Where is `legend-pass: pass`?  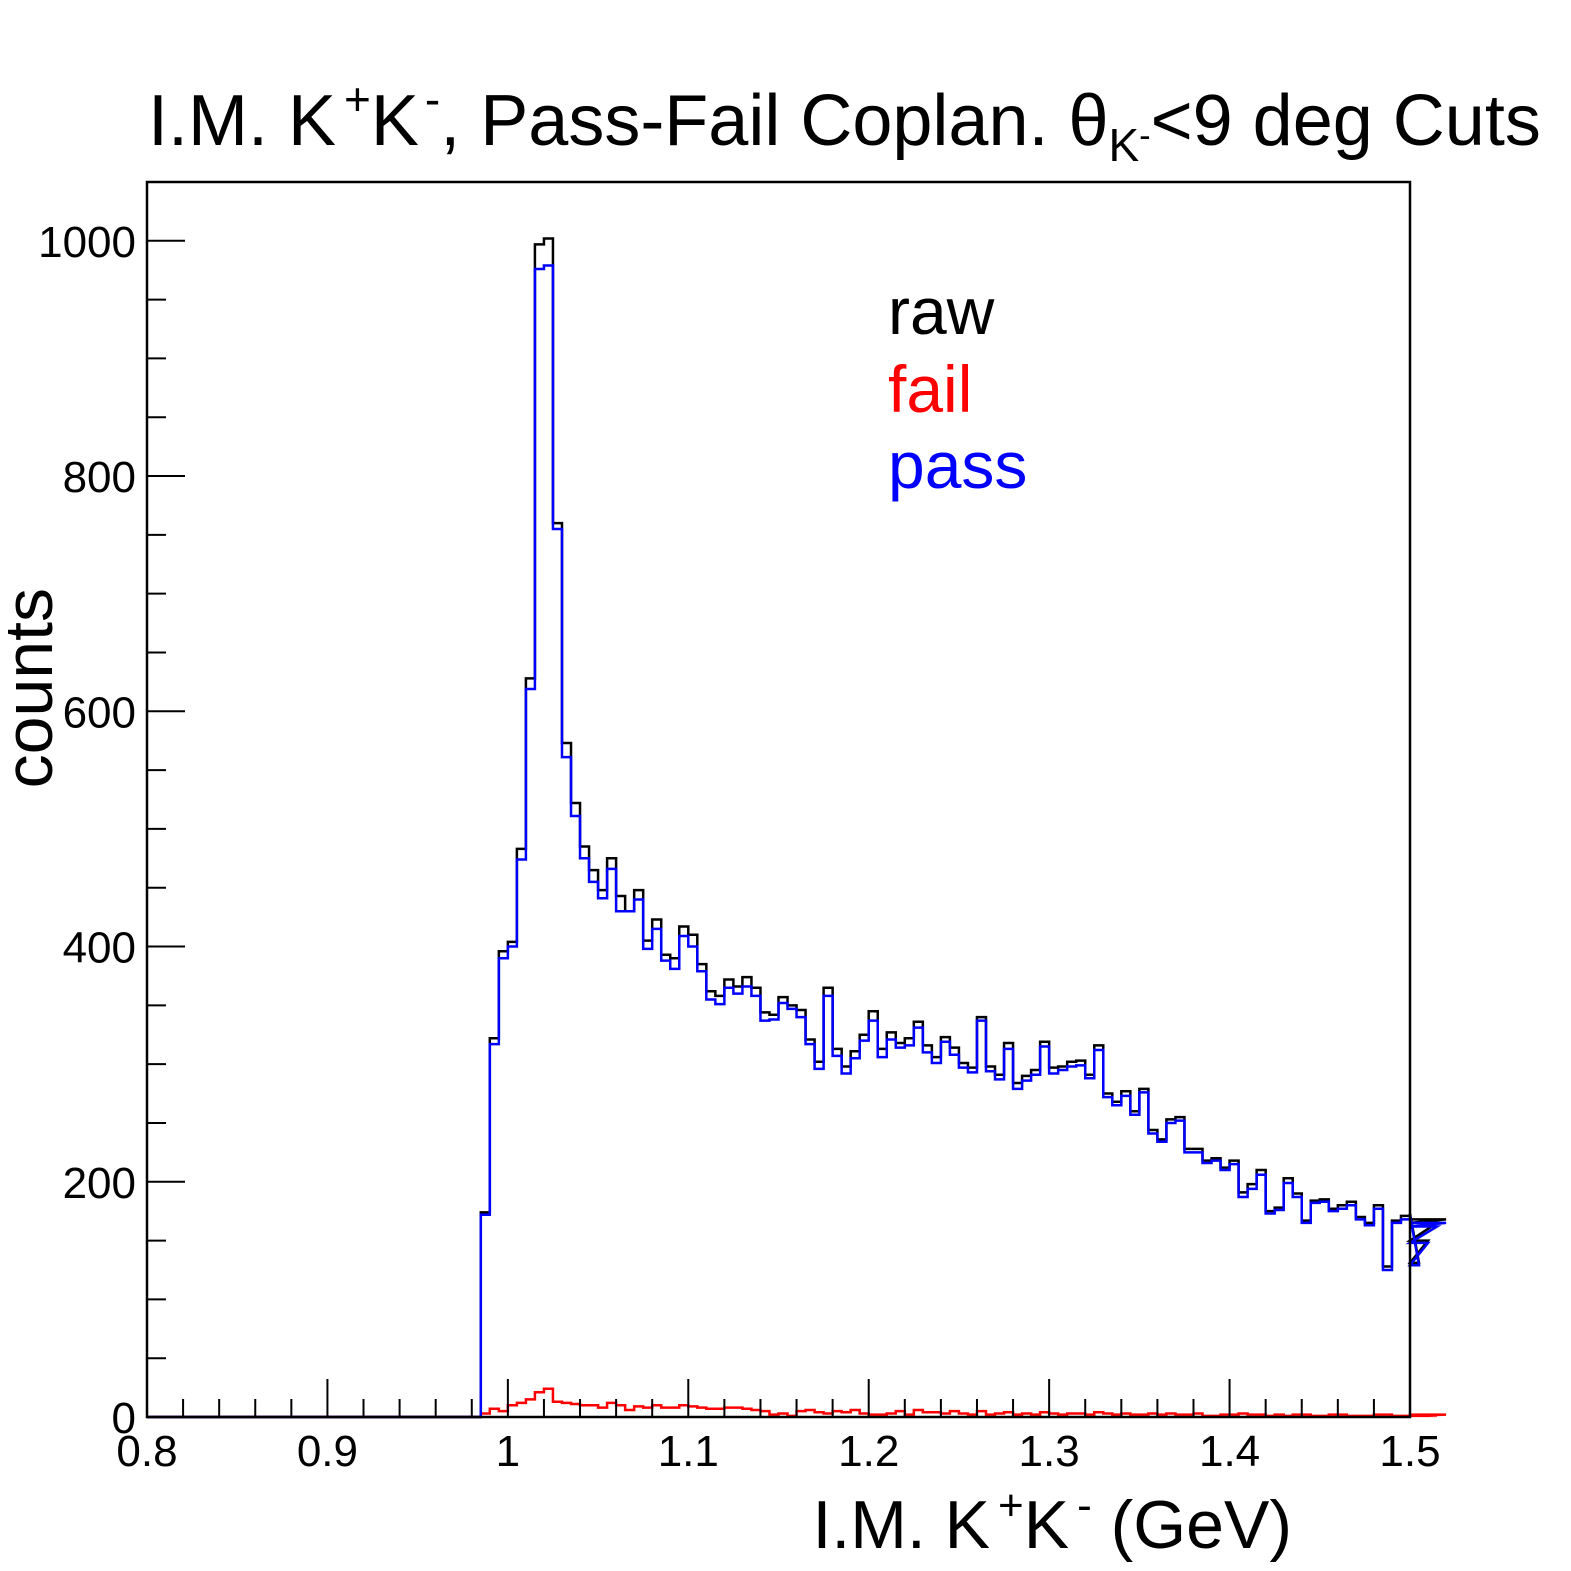
legend-pass: pass is located at coordinates (957, 465).